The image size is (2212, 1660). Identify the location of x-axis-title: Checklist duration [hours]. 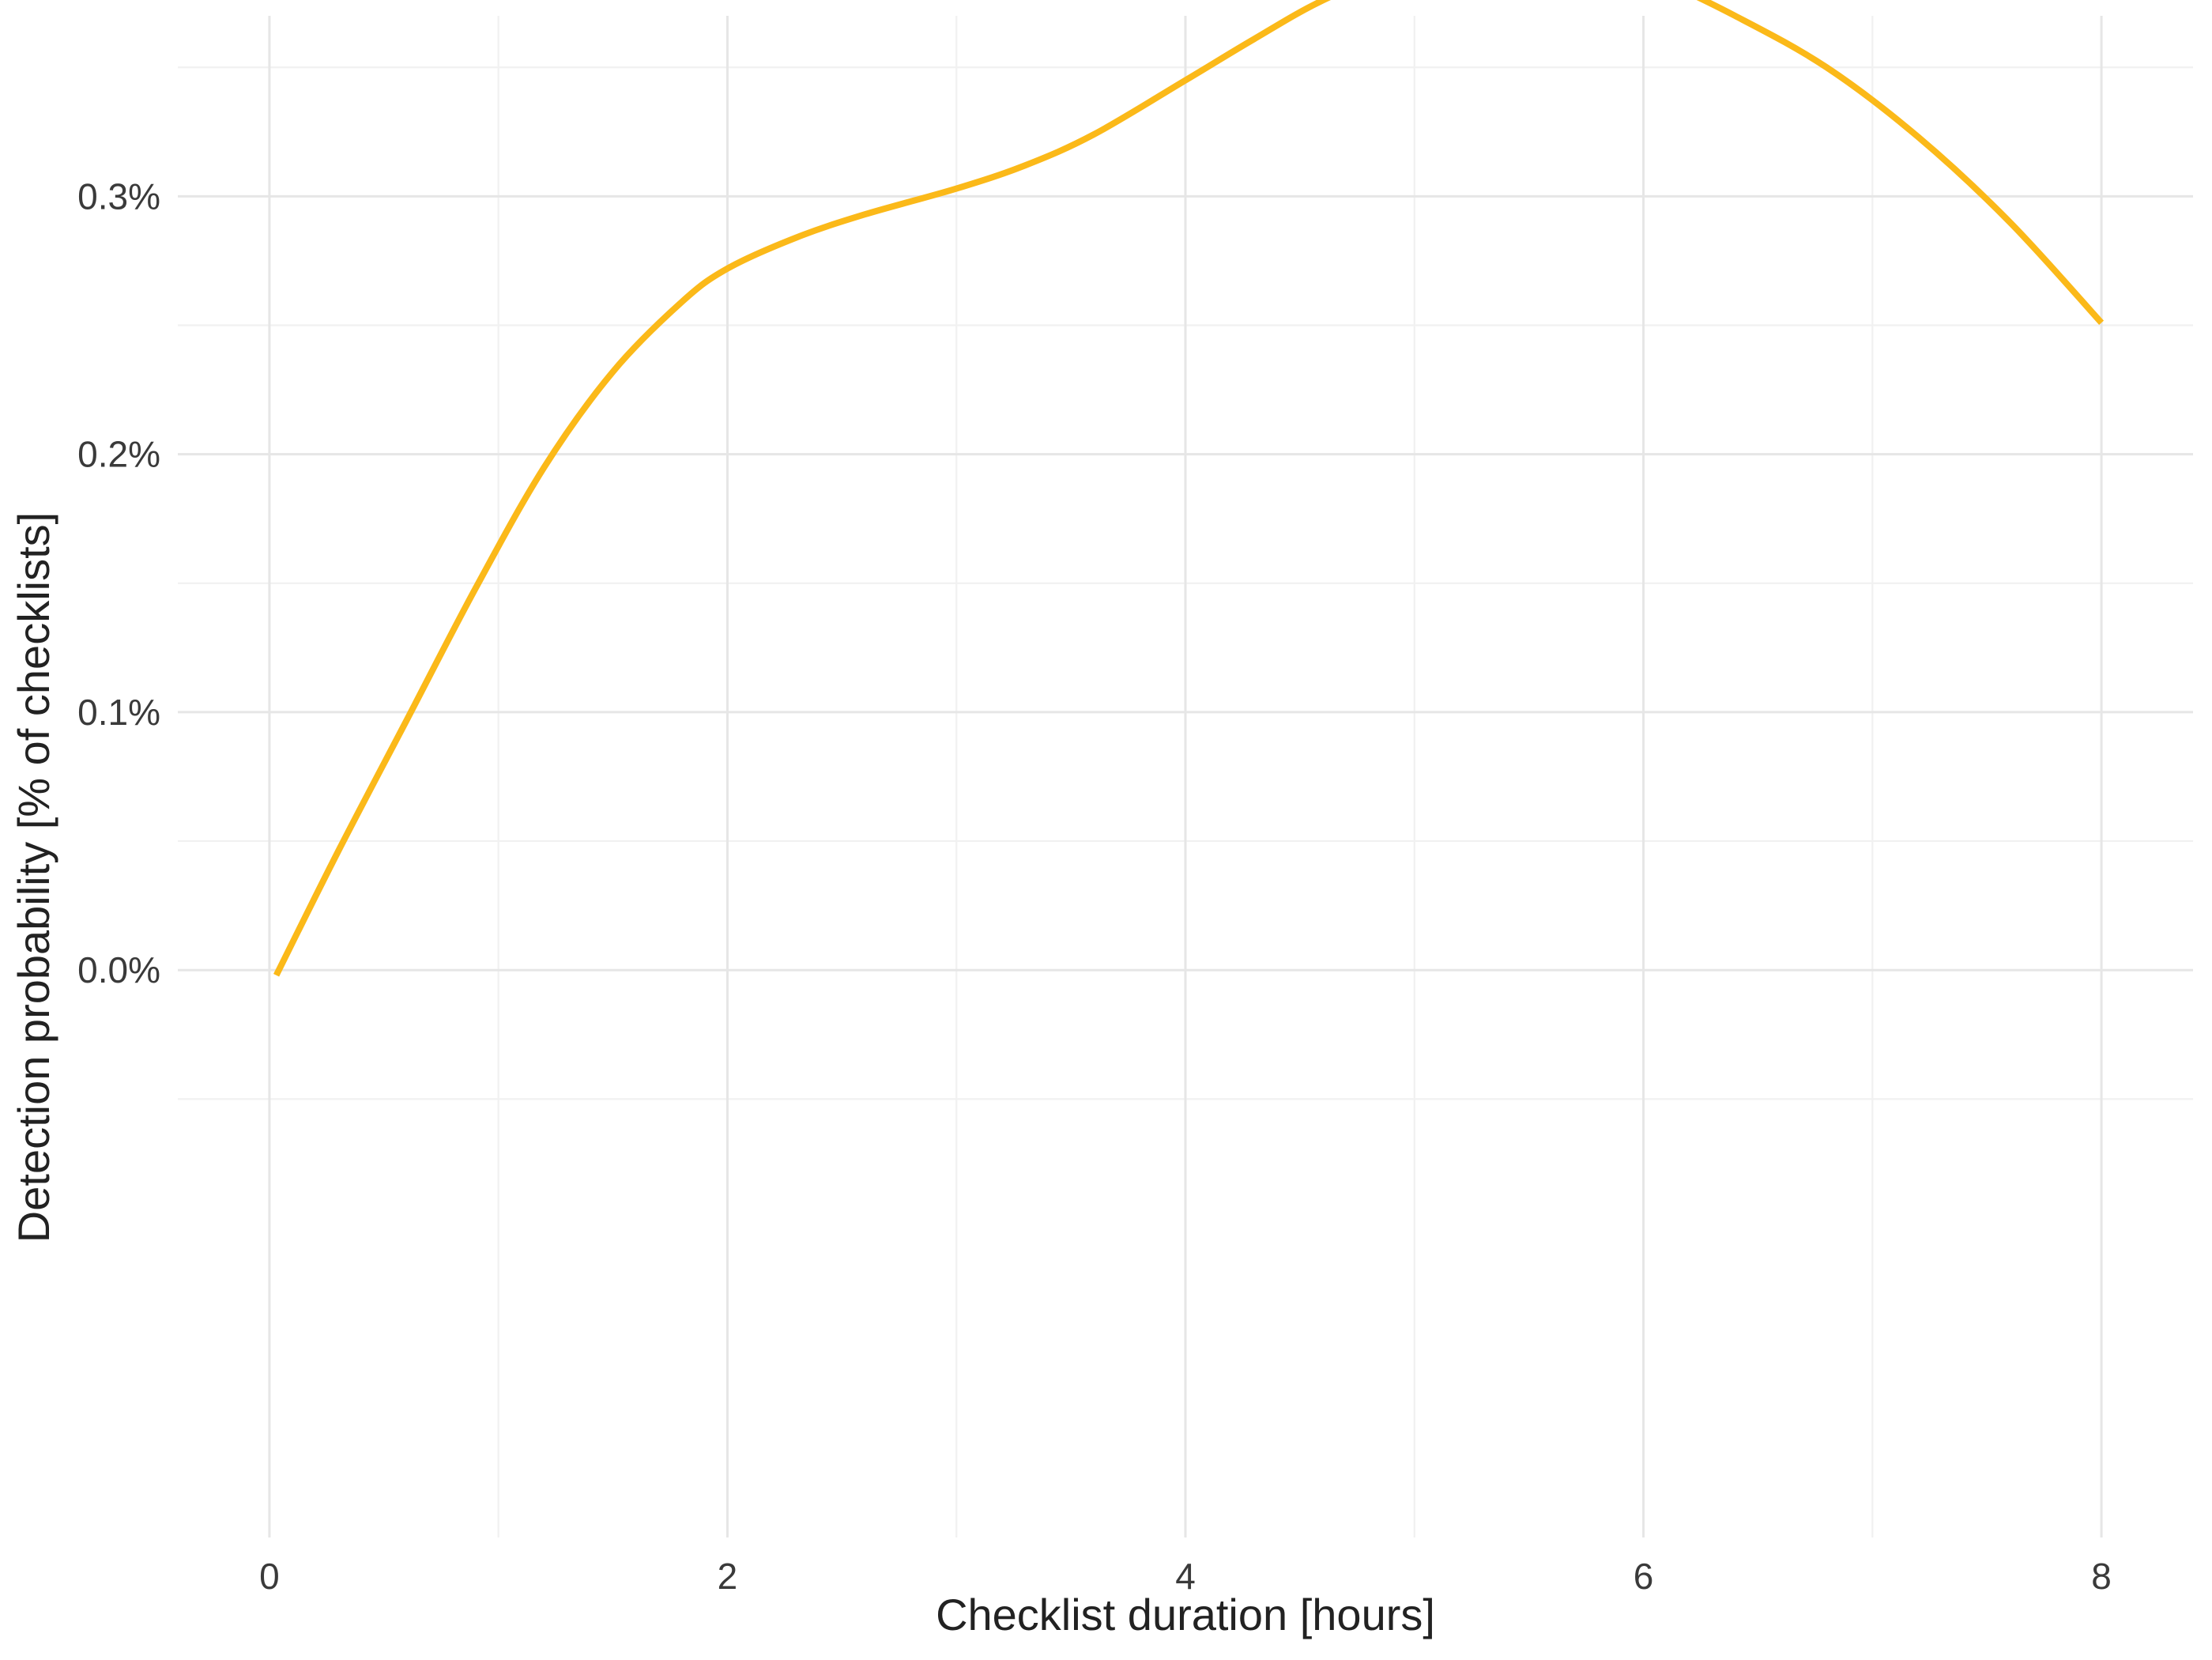
(1185, 1614).